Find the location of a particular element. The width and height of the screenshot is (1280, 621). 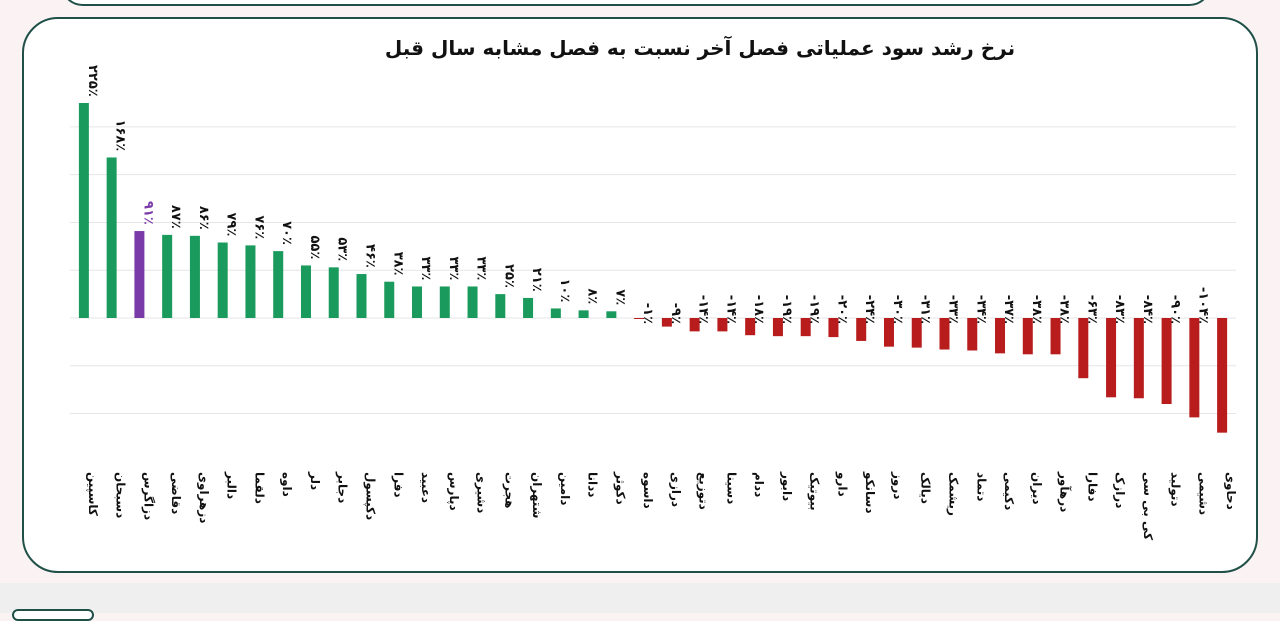

value-label: ۷۰٪ is located at coordinates (286, 233).